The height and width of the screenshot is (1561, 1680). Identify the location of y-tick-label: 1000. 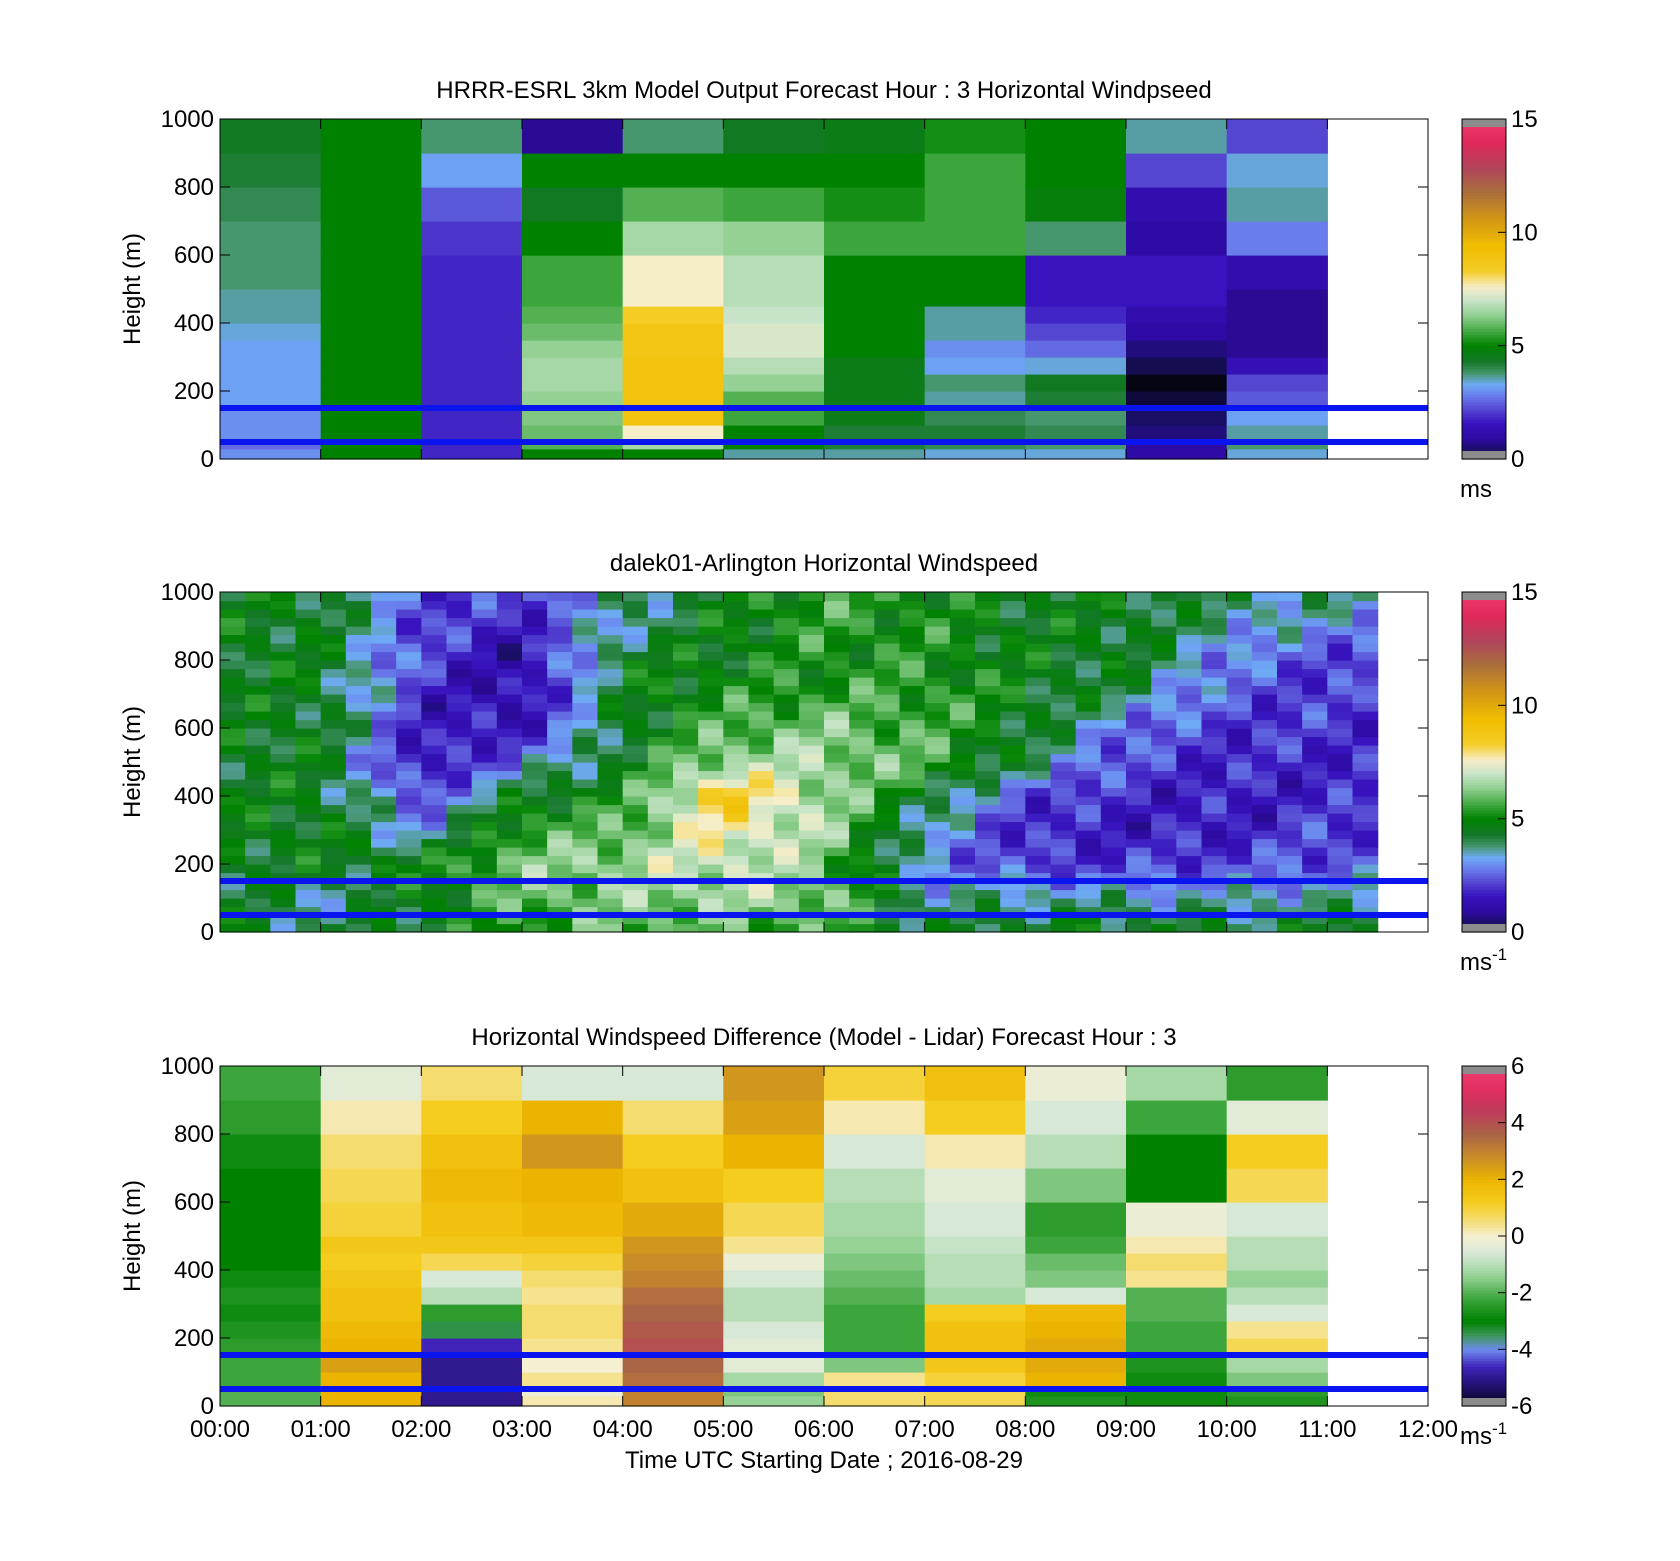
(187, 1066).